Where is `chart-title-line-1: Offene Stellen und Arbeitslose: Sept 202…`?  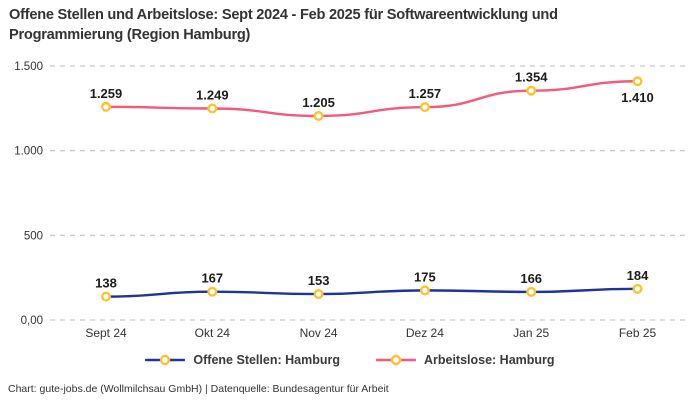
chart-title-line-1: Offene Stellen und Arbeitslose: Sept 202… is located at coordinates (283, 15).